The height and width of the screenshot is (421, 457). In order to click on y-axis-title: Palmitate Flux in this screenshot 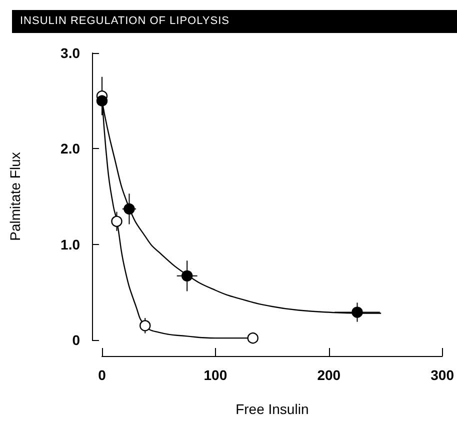, I will do `click(15, 196)`.